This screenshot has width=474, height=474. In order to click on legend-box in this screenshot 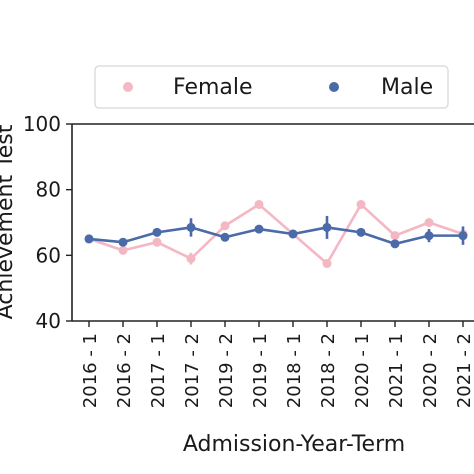, I will do `click(271, 87)`.